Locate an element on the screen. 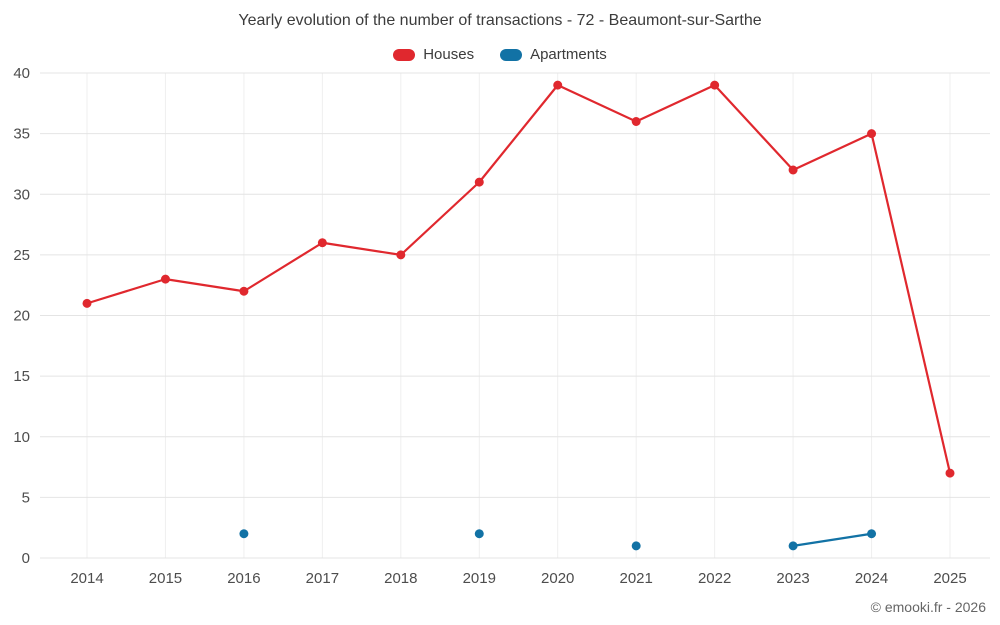 The width and height of the screenshot is (1000, 625). y-axis-tick-label: 5 is located at coordinates (26, 497).